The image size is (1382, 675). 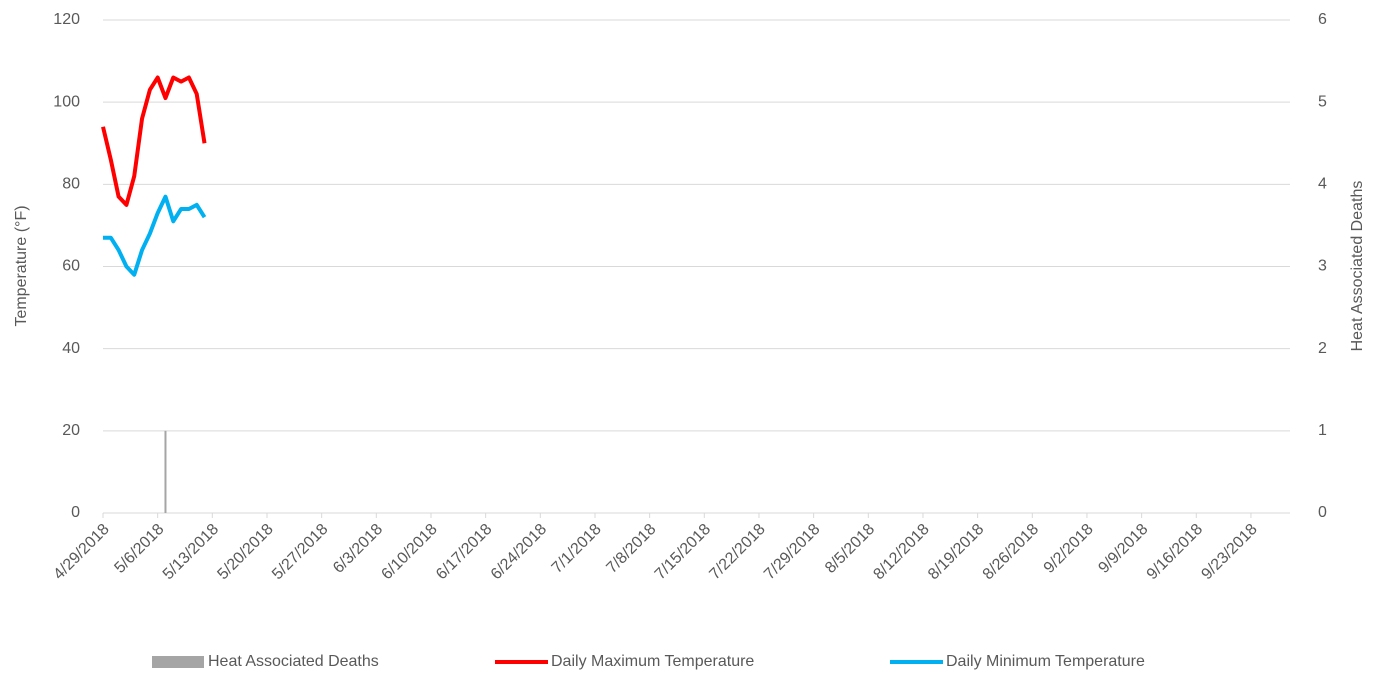 What do you see at coordinates (956, 552) in the screenshot?
I see `x-tick-label: 8/19/2018` at bounding box center [956, 552].